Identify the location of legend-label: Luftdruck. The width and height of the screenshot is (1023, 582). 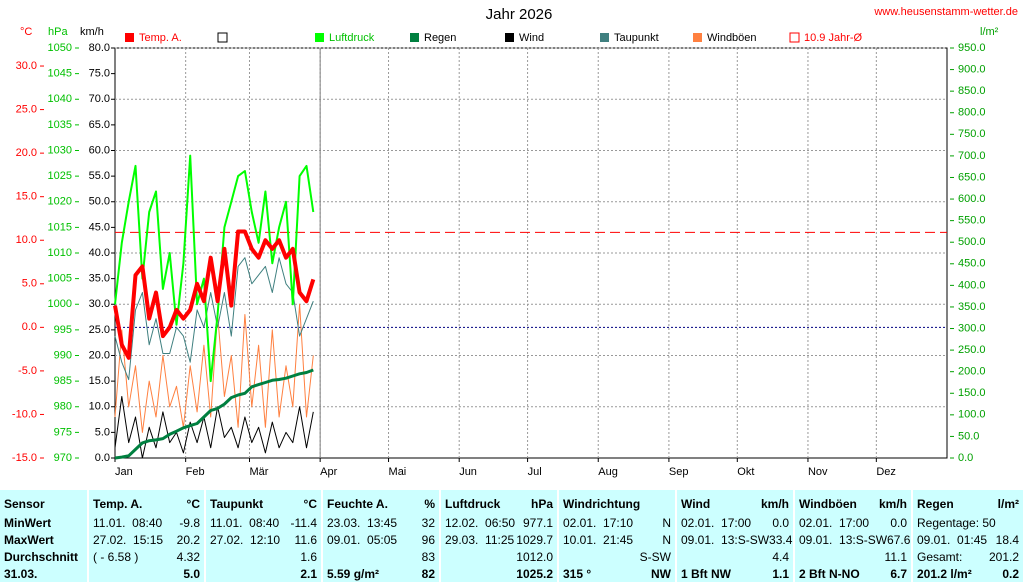
(352, 38).